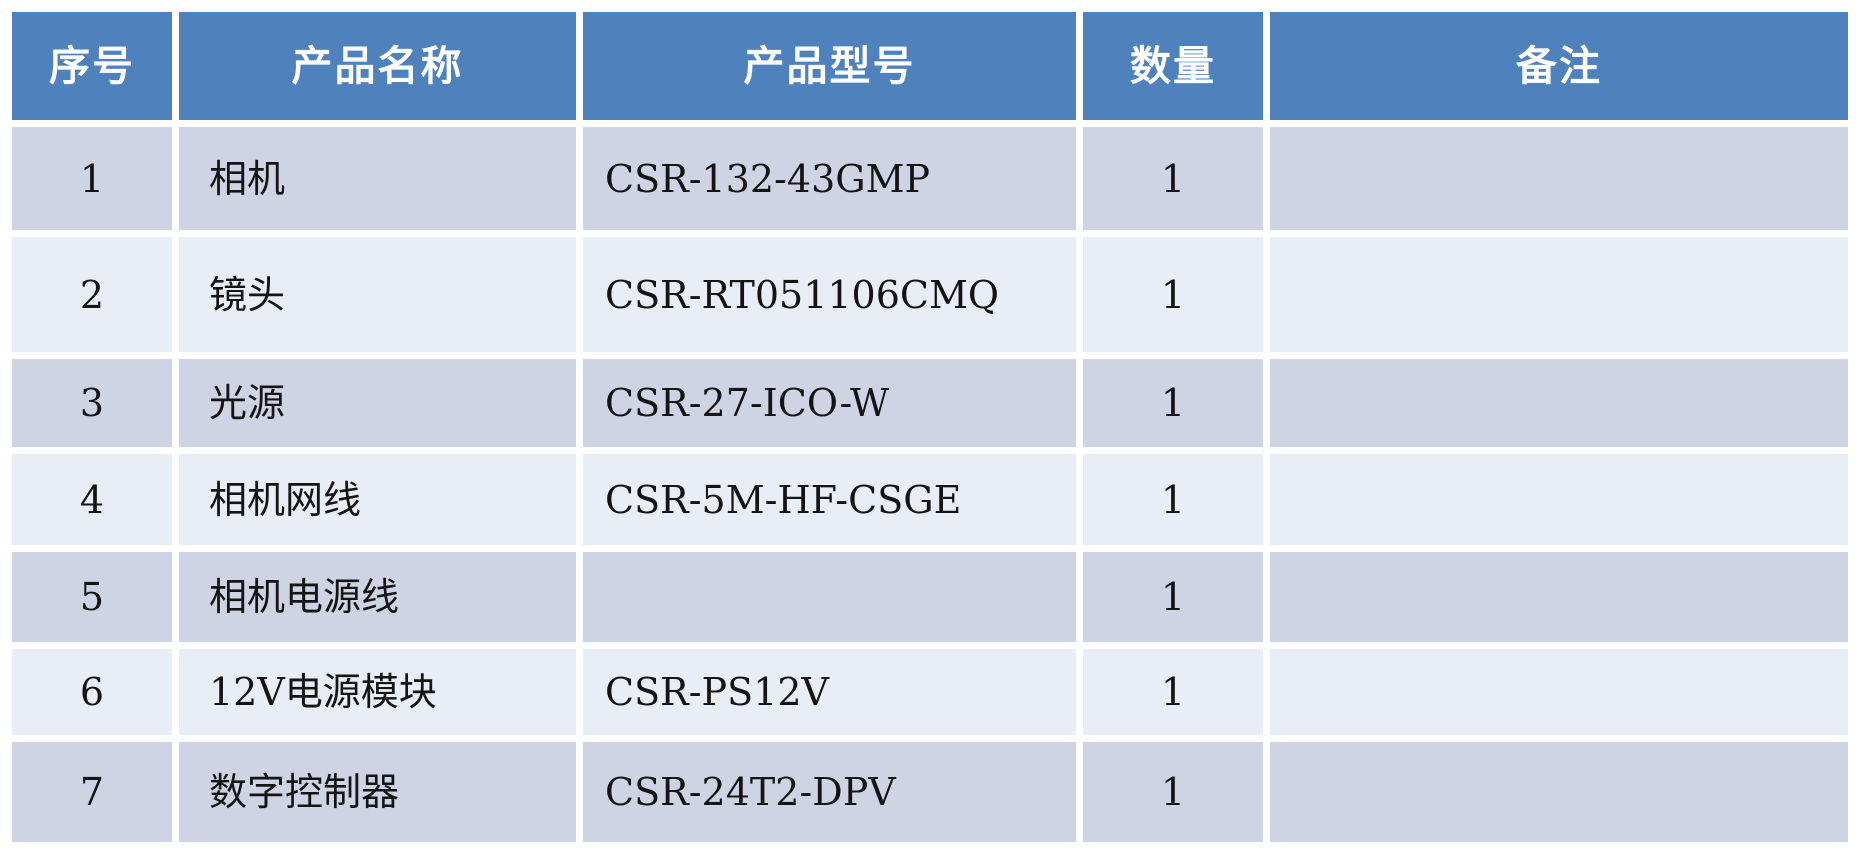 The image size is (1859, 857). What do you see at coordinates (92, 294) in the screenshot?
I see `cell-r2-index: 2` at bounding box center [92, 294].